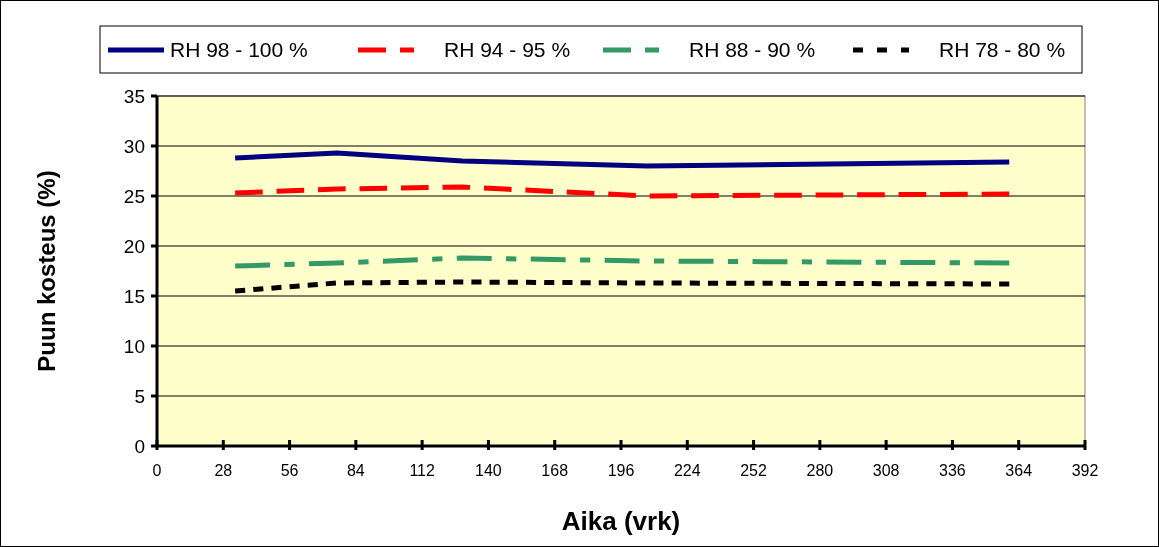 Image resolution: width=1159 pixels, height=547 pixels. Describe the element at coordinates (754, 470) in the screenshot. I see `x-tick-label: 252` at that location.